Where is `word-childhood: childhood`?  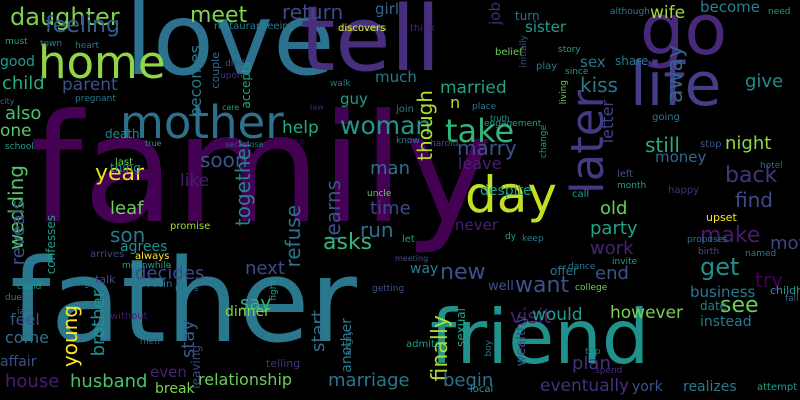
word-childhood: childhood is located at coordinates (785, 290).